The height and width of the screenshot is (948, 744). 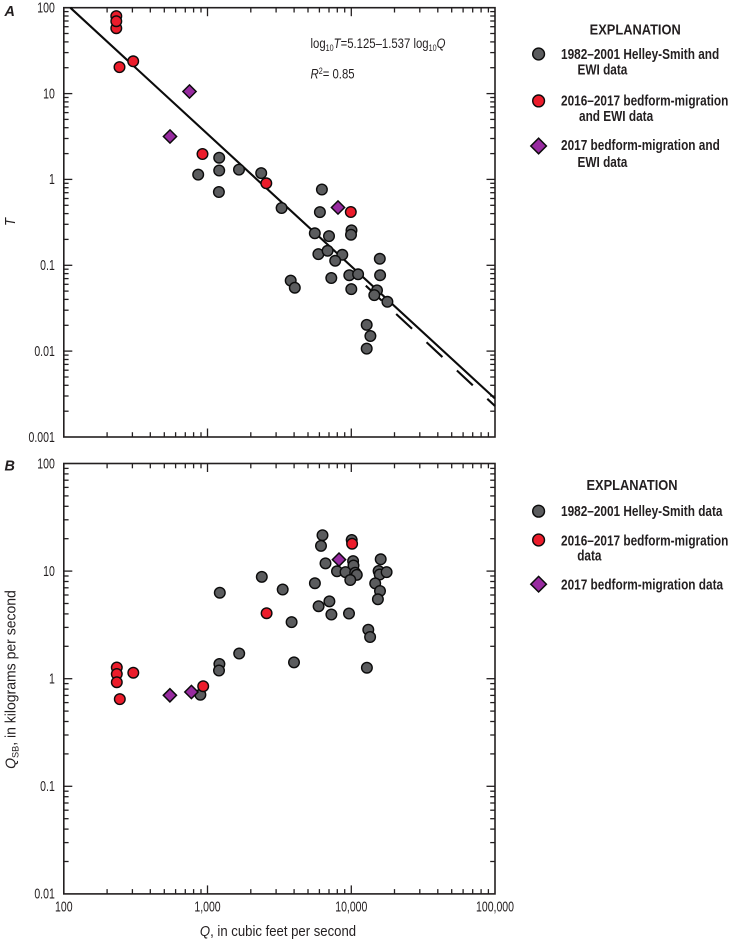 I want to click on svg-text: log10T=5.125–1.537 log10Q, so click(x=378, y=44).